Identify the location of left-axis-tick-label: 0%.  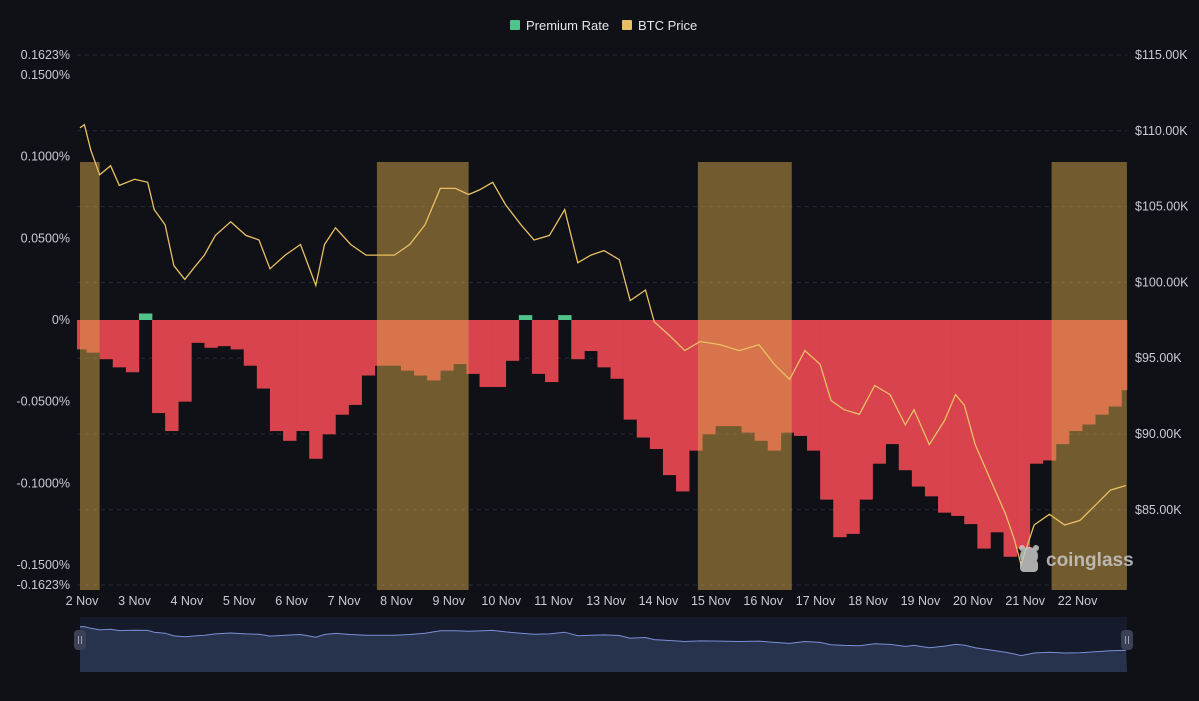
(61, 320).